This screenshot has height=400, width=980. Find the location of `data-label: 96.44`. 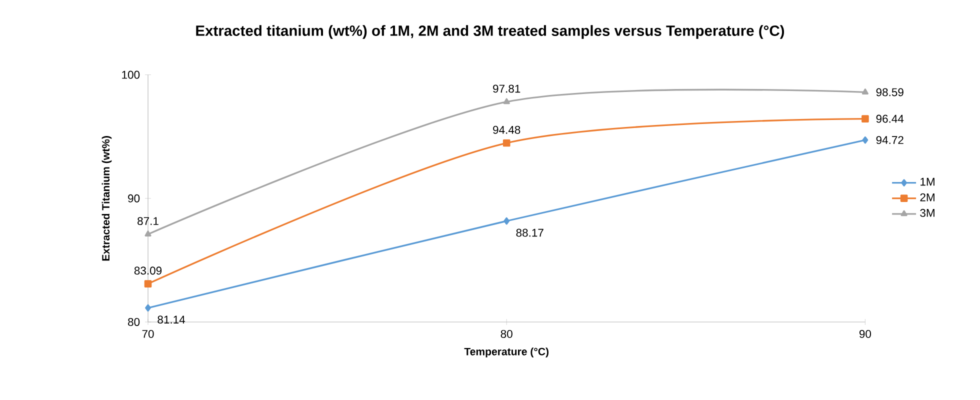

data-label: 96.44 is located at coordinates (890, 118).